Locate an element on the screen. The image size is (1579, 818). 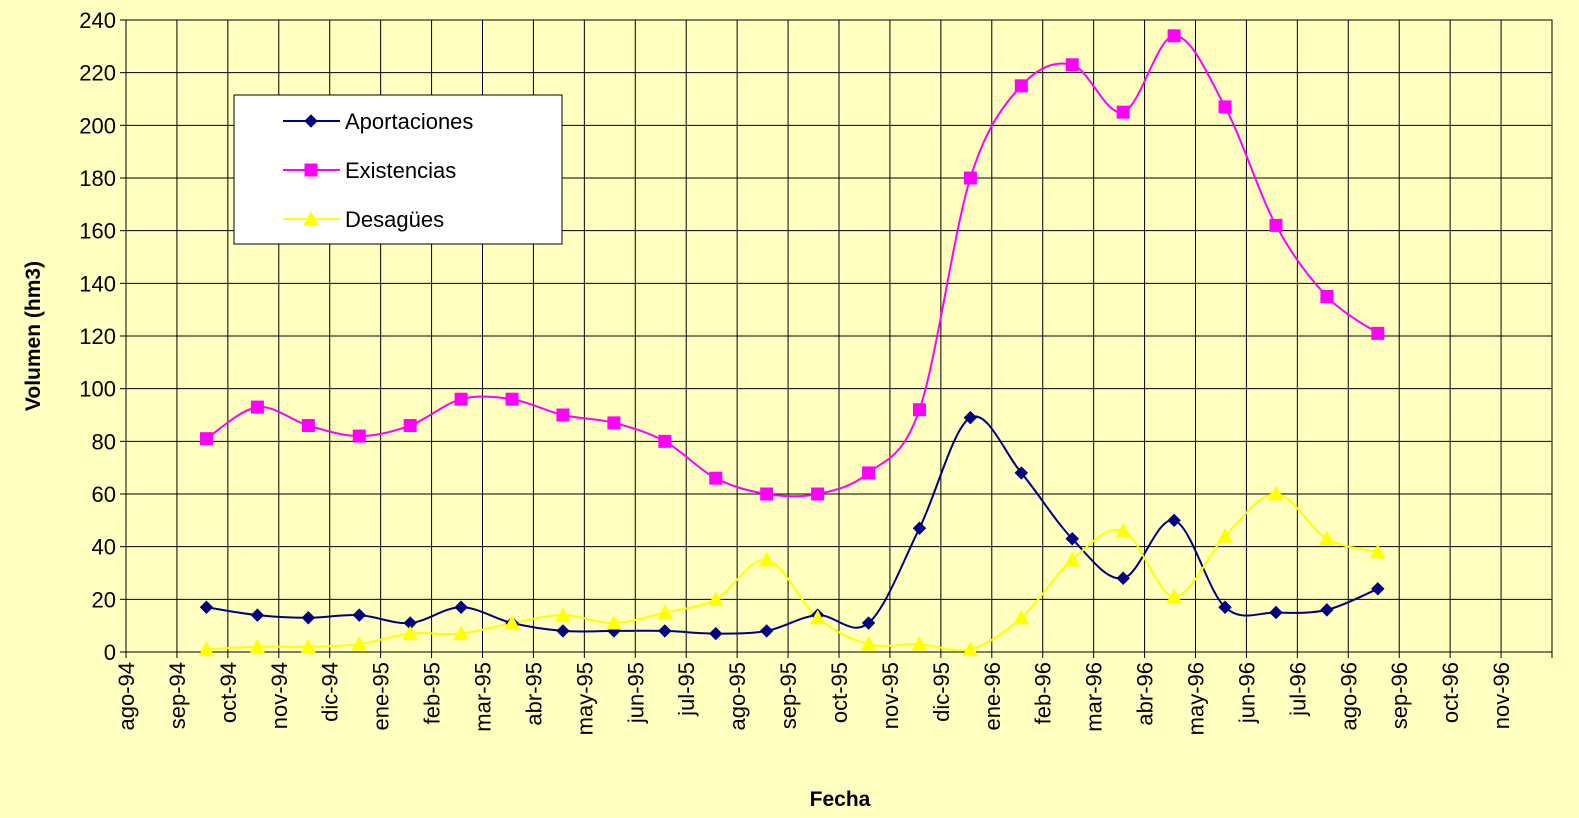
x-tick-label: nov-94 is located at coordinates (279, 695).